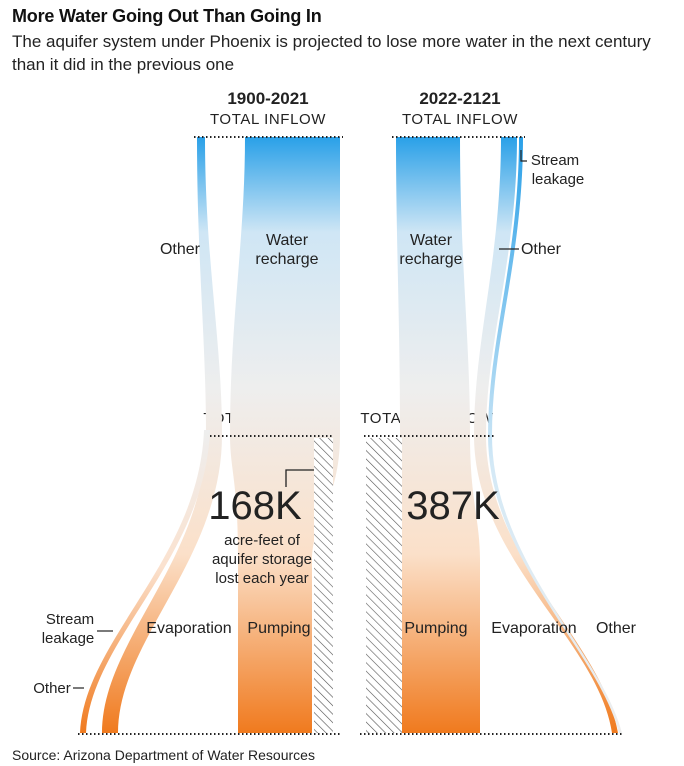 The width and height of the screenshot is (684, 766). I want to click on storage-lost-hatch-right, so click(384, 585).